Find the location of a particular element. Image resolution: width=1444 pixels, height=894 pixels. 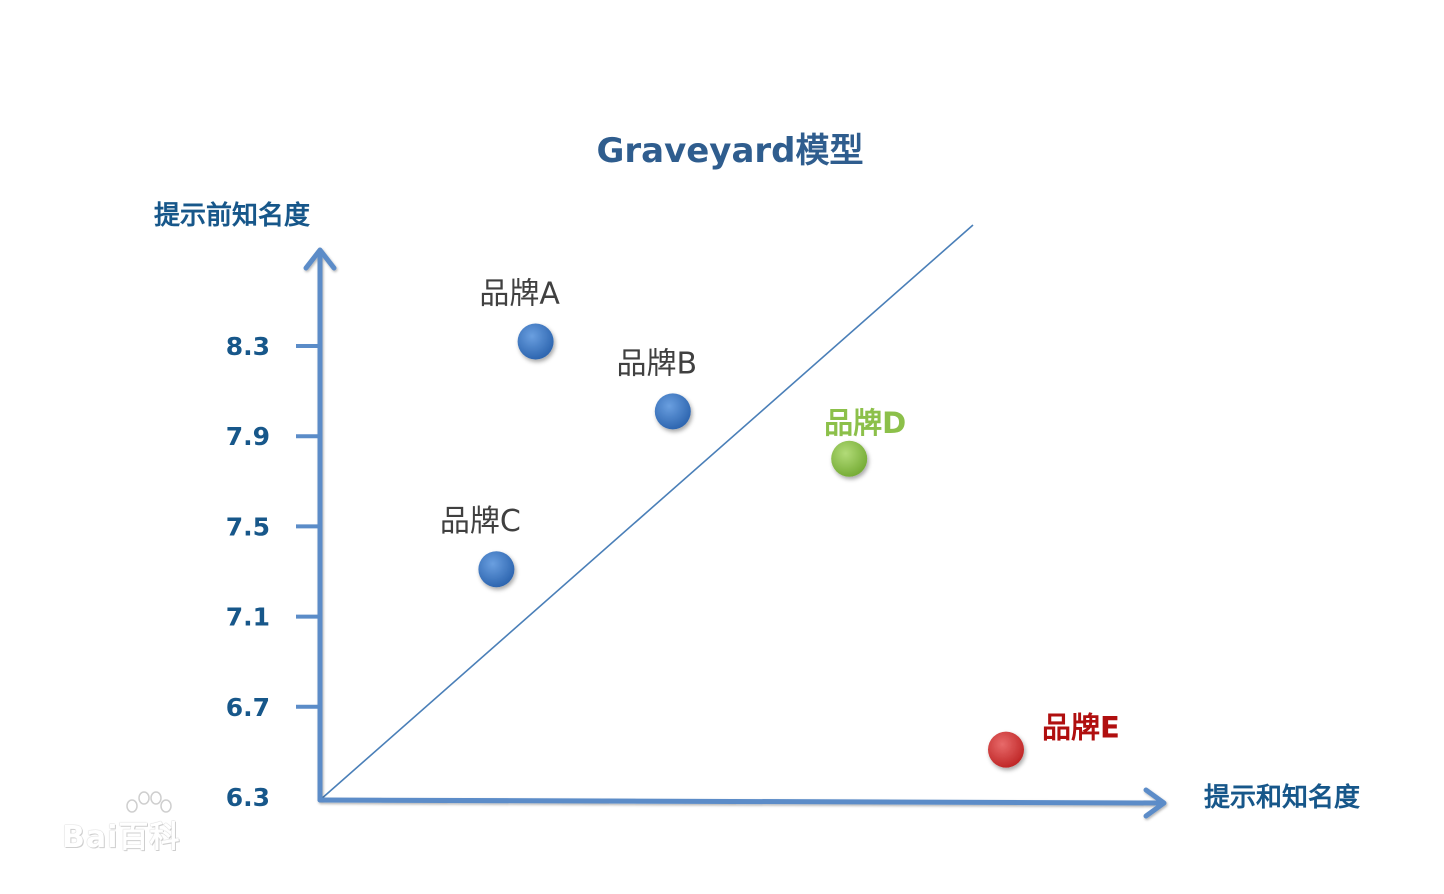

y-tick-label: 7.5 is located at coordinates (248, 526).